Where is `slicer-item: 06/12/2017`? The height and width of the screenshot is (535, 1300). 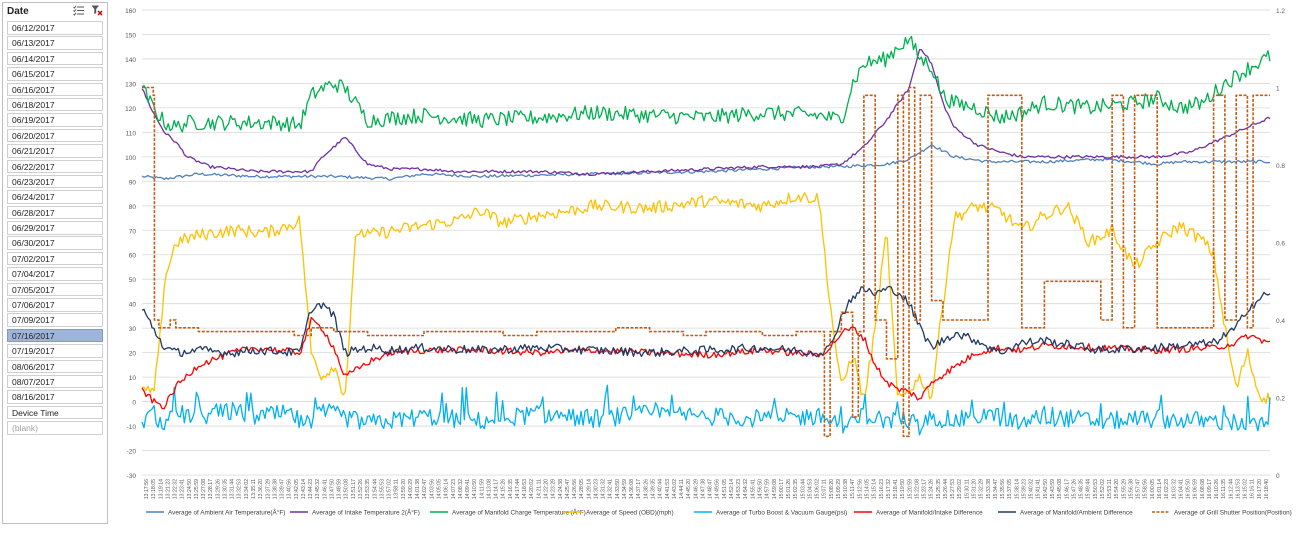
slicer-item: 06/12/2017 is located at coordinates (55, 28).